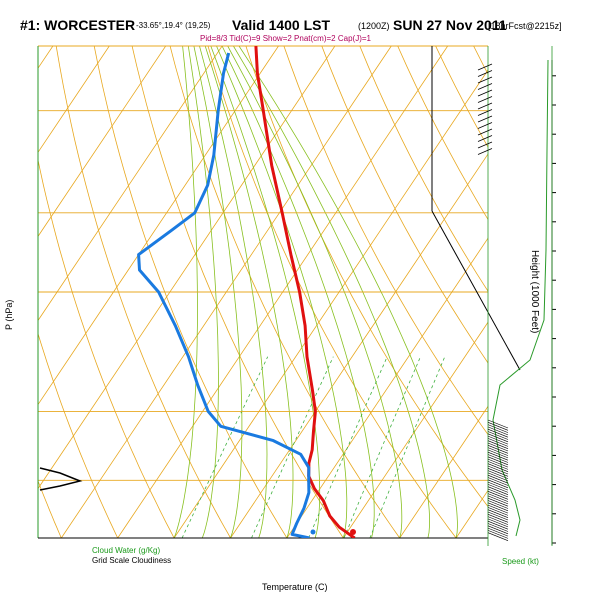  Describe the element at coordinates (131, 560) in the screenshot. I see `cloud-fraction-label: Grid Scale Cloudiness` at that location.